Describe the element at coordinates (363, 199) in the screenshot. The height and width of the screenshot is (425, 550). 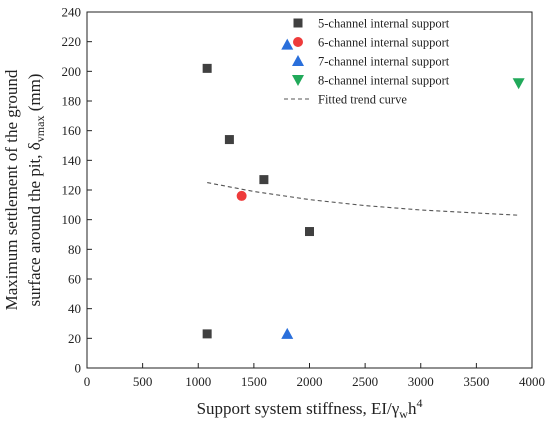
I see `fitted-trend-curve` at that location.